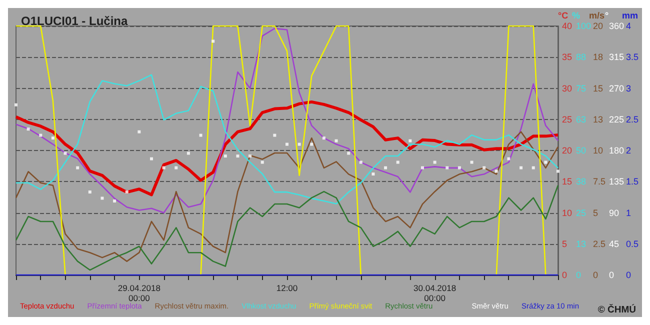  What do you see at coordinates (567, 88) in the screenshot?
I see `y-tick-label: 30` at bounding box center [567, 88].